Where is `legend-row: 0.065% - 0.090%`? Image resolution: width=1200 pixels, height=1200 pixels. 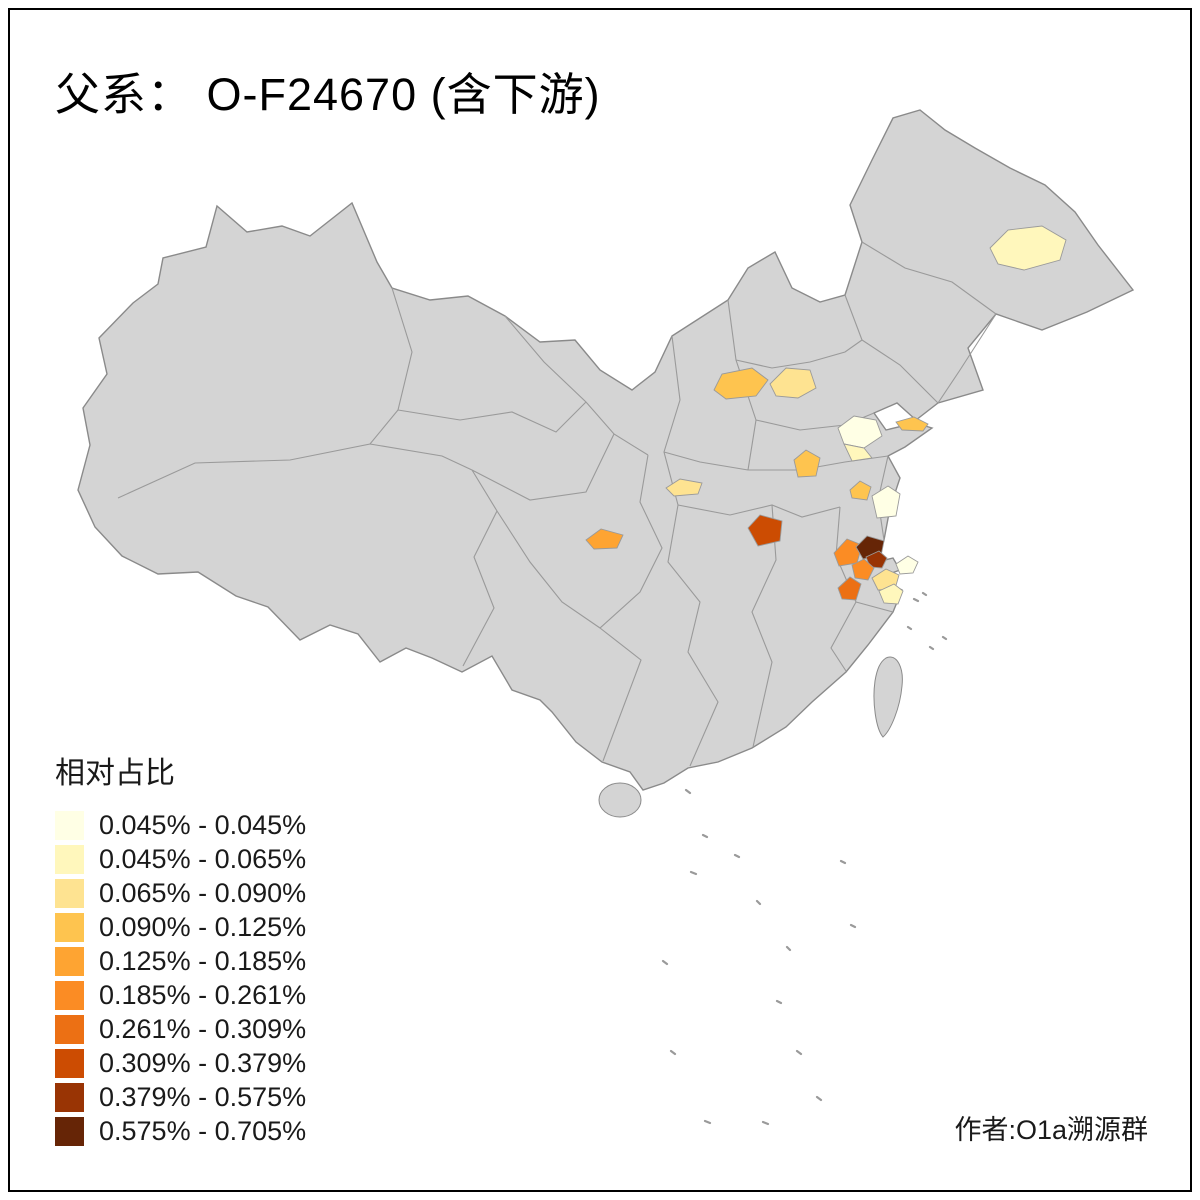 legend-row: 0.065% - 0.090% is located at coordinates (180, 893).